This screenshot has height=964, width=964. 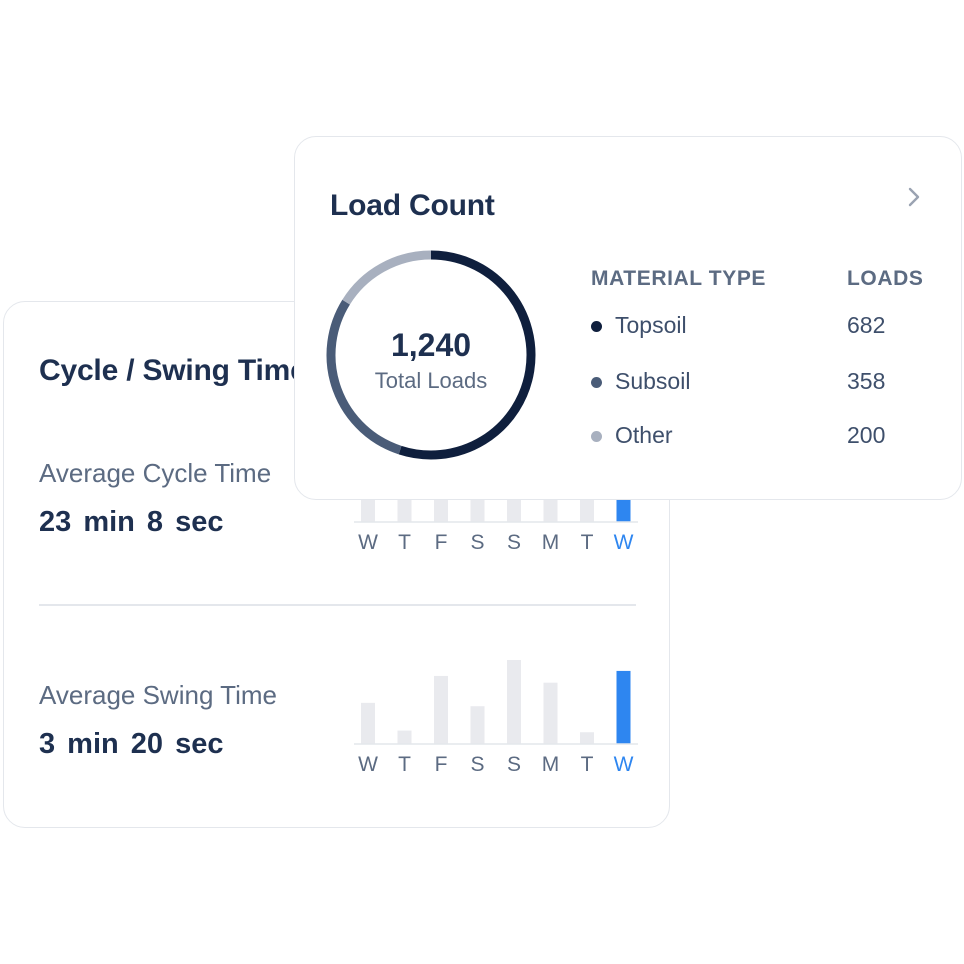 I want to click on cycle-bar, so click(x=587, y=507).